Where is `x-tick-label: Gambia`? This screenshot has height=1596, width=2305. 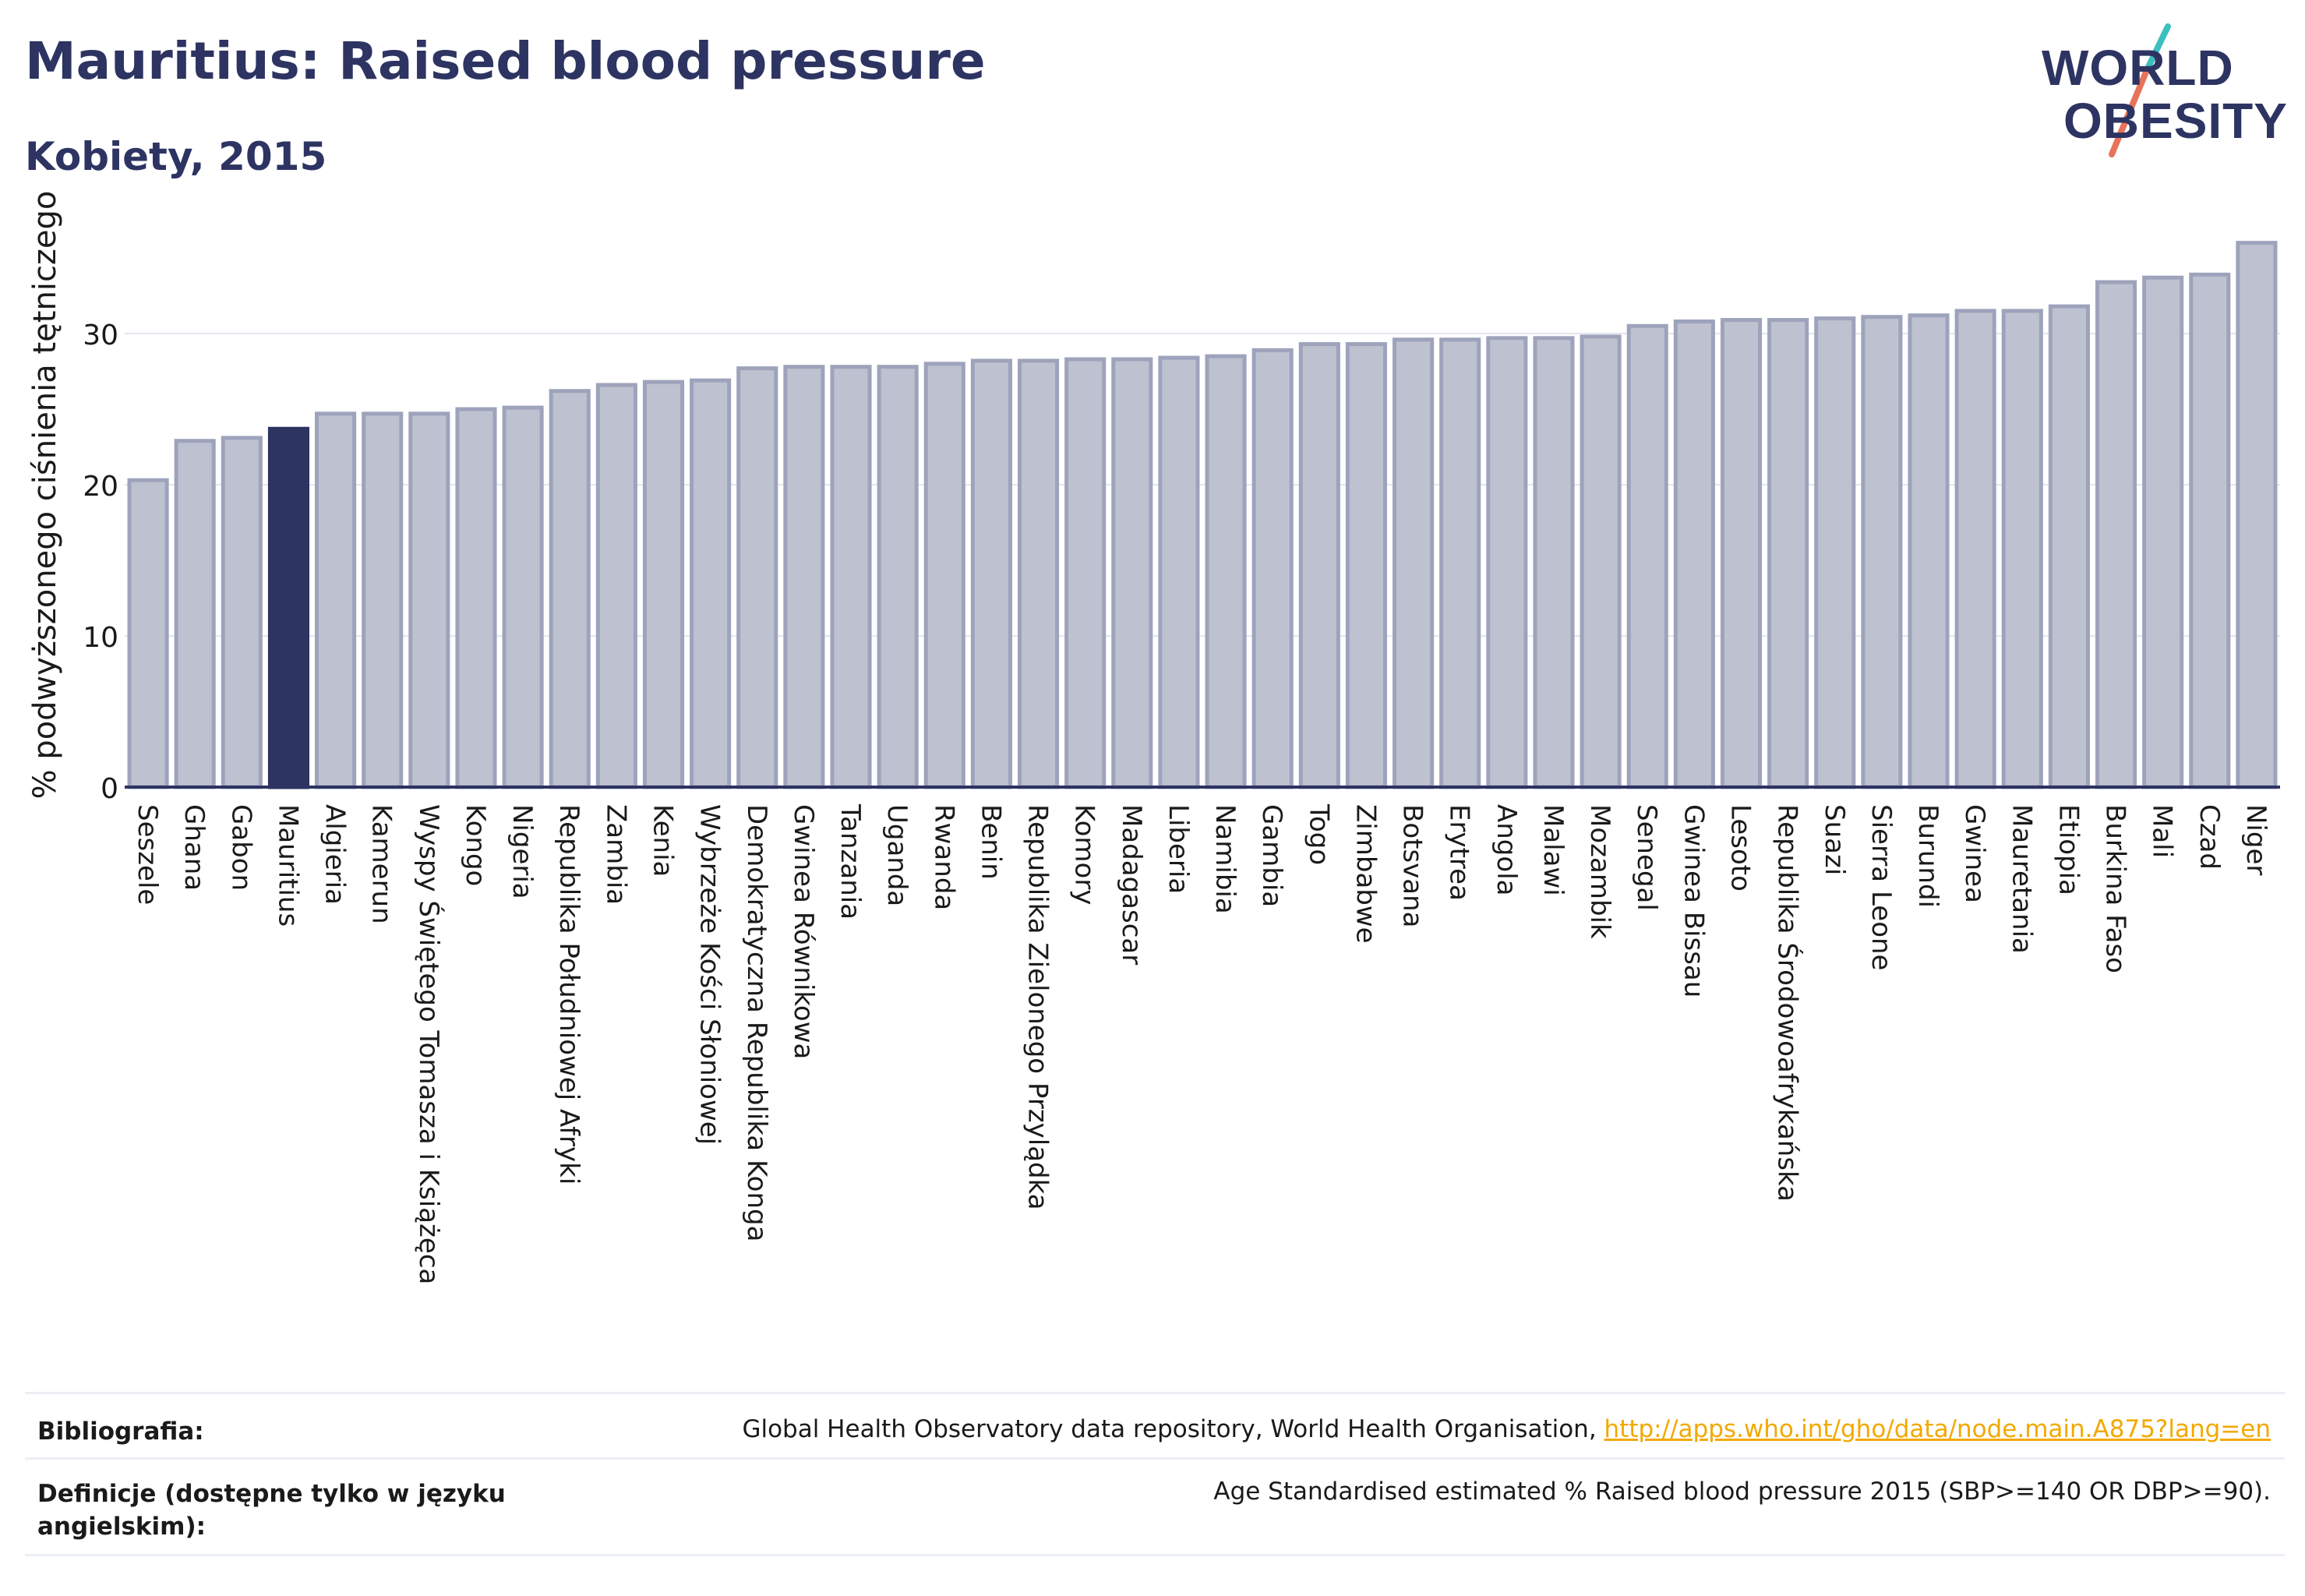 x-tick-label: Gambia is located at coordinates (1271, 855).